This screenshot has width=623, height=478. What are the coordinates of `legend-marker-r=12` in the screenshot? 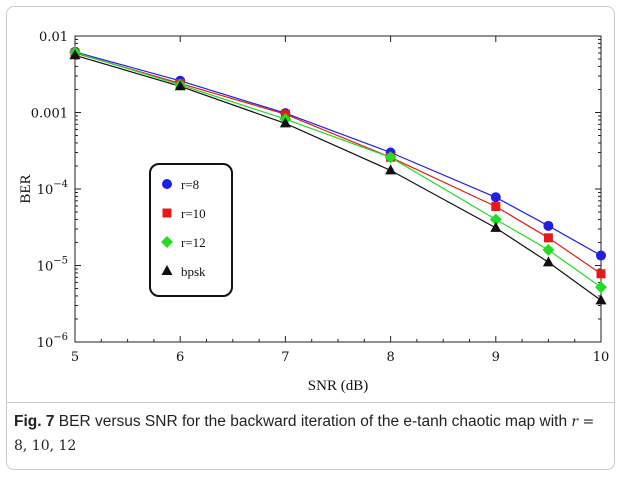 It's located at (167, 242).